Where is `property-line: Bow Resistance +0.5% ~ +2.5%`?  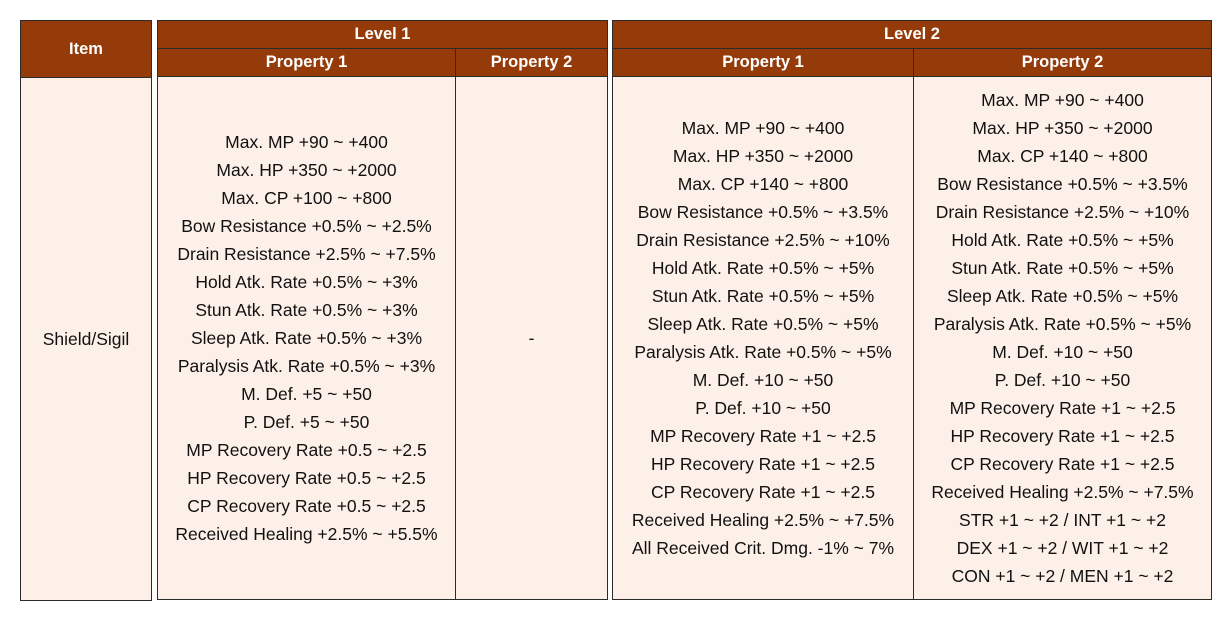
property-line: Bow Resistance +0.5% ~ +2.5% is located at coordinates (306, 226).